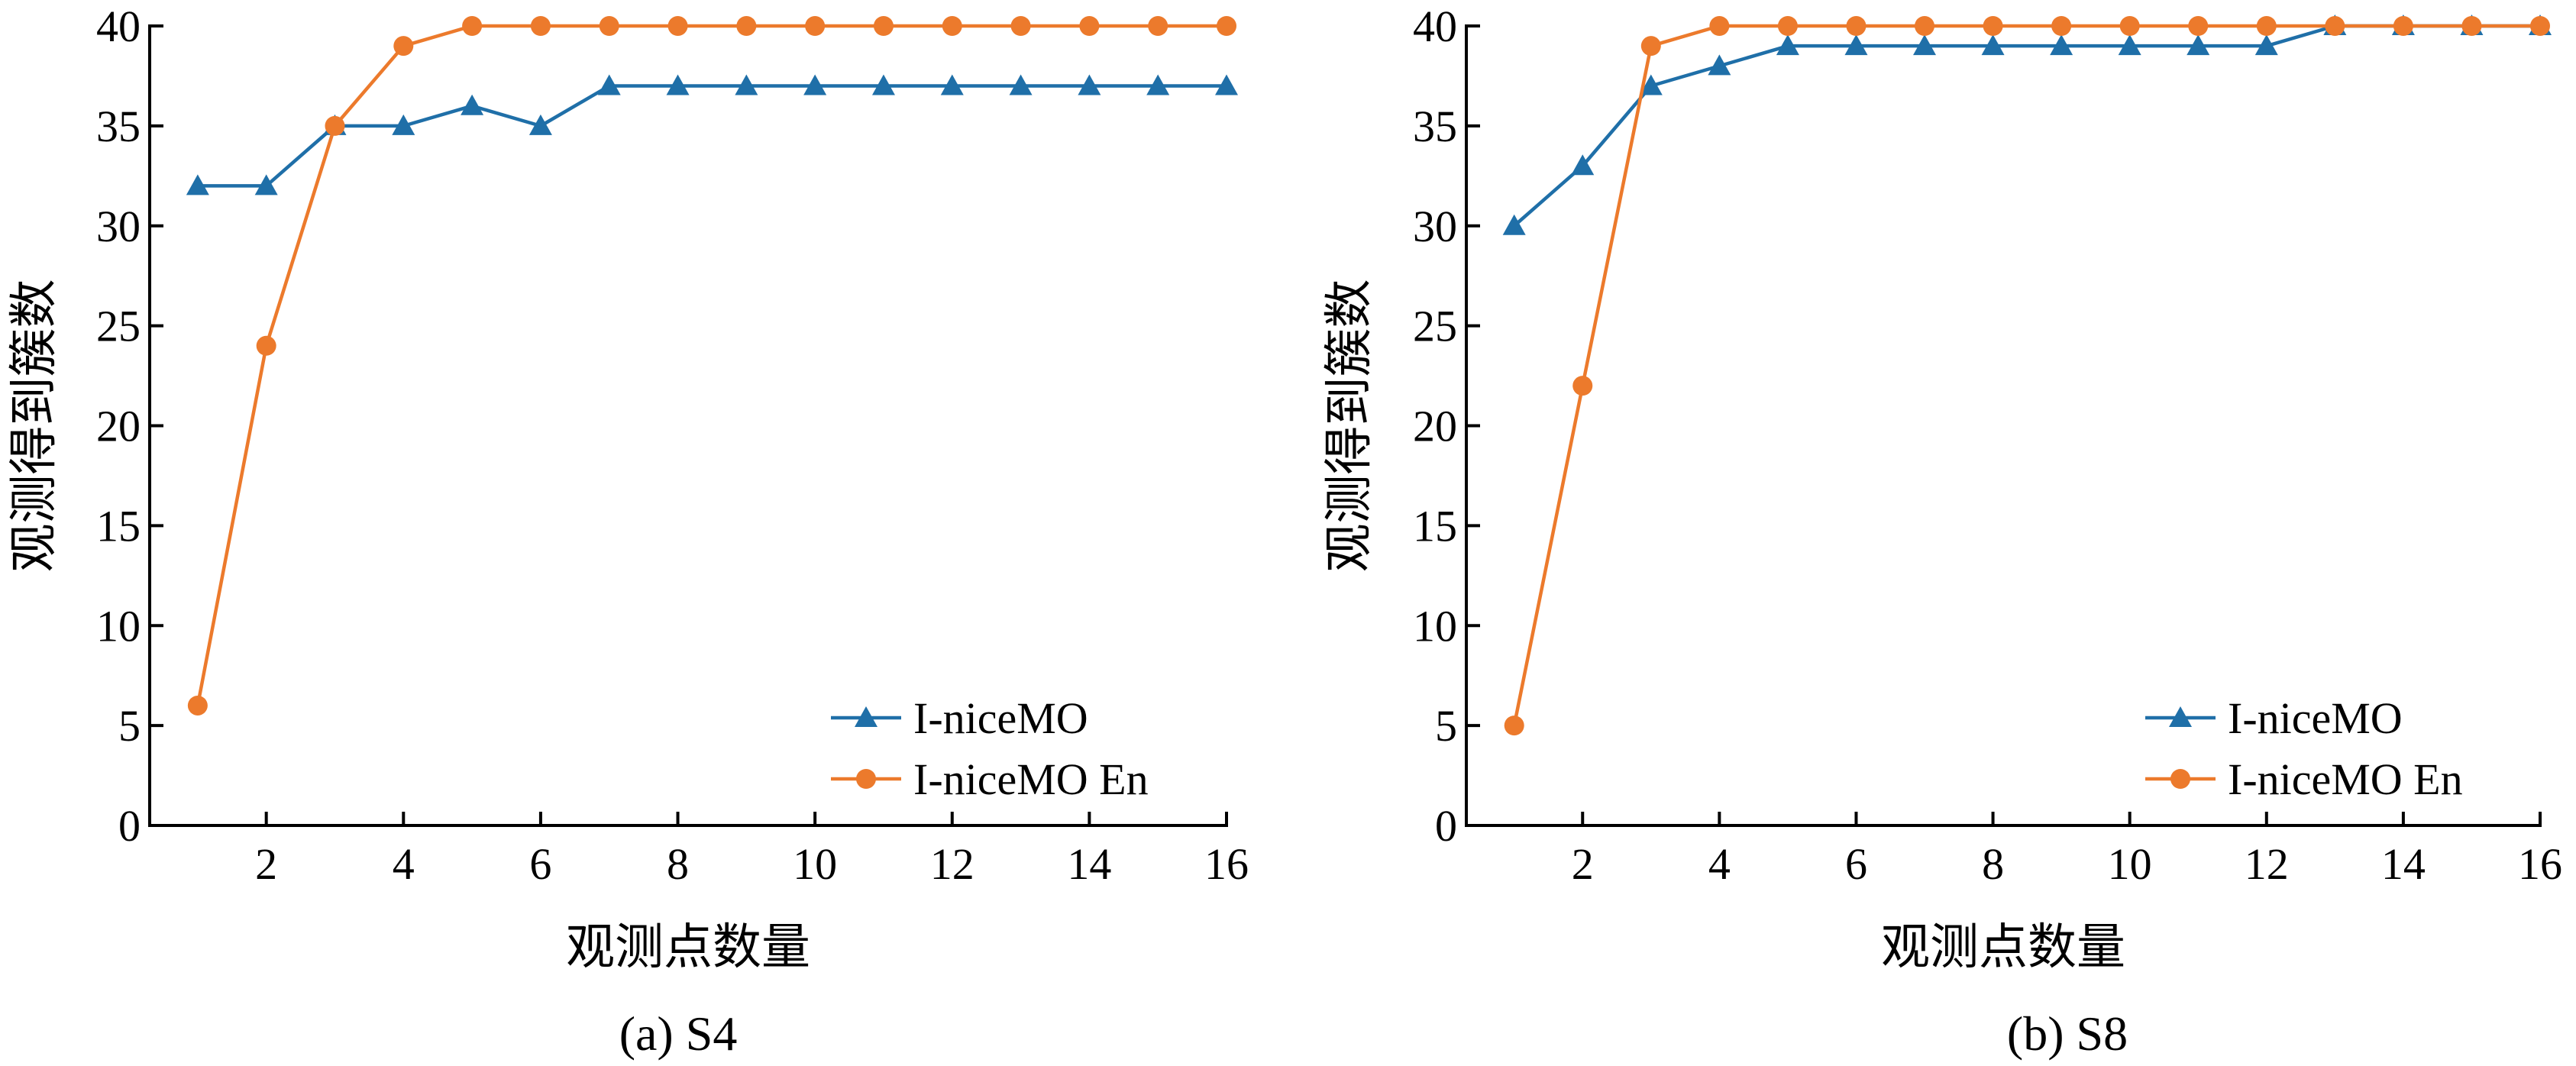  I want to click on y-axis-label: 观测得到簇数, so click(1349, 426).